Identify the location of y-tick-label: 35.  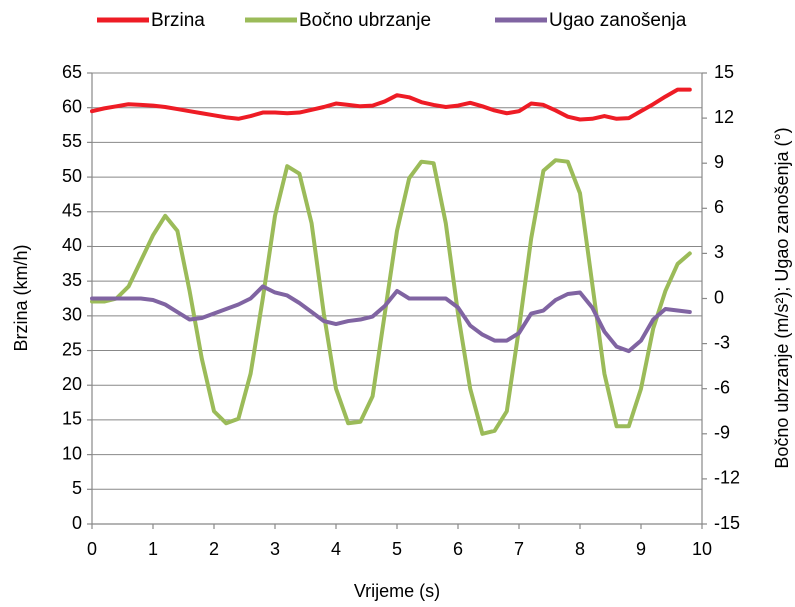
(72, 280).